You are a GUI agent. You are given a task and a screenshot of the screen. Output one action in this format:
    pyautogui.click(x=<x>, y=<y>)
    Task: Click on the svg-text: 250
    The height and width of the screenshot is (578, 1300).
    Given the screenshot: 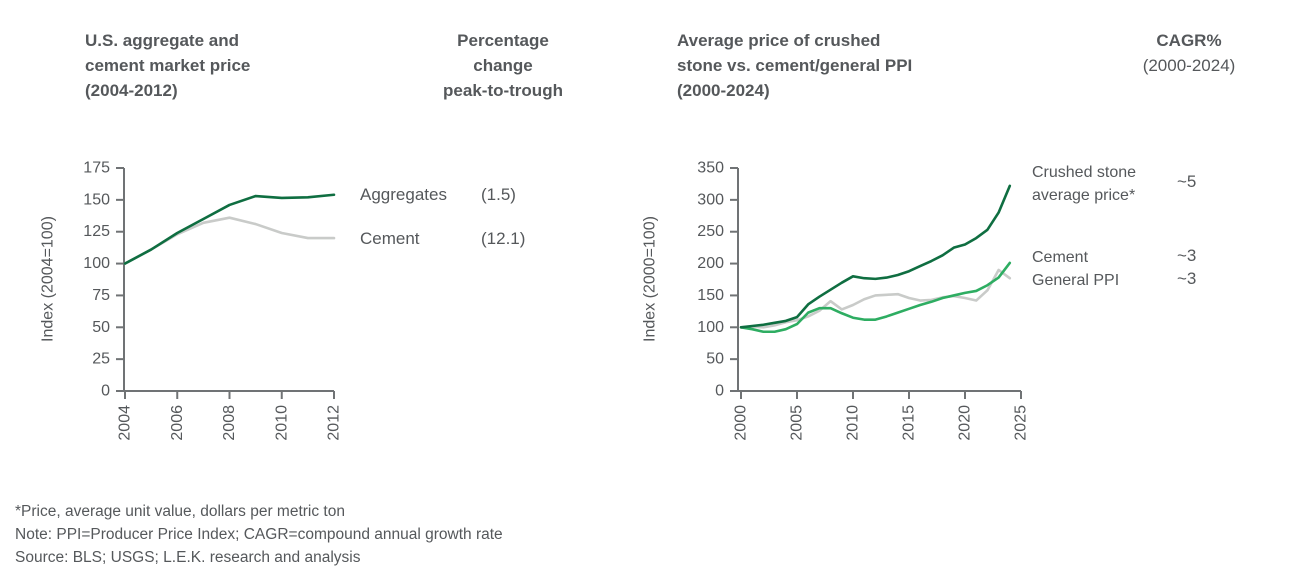 What is the action you would take?
    pyautogui.click(x=710, y=231)
    